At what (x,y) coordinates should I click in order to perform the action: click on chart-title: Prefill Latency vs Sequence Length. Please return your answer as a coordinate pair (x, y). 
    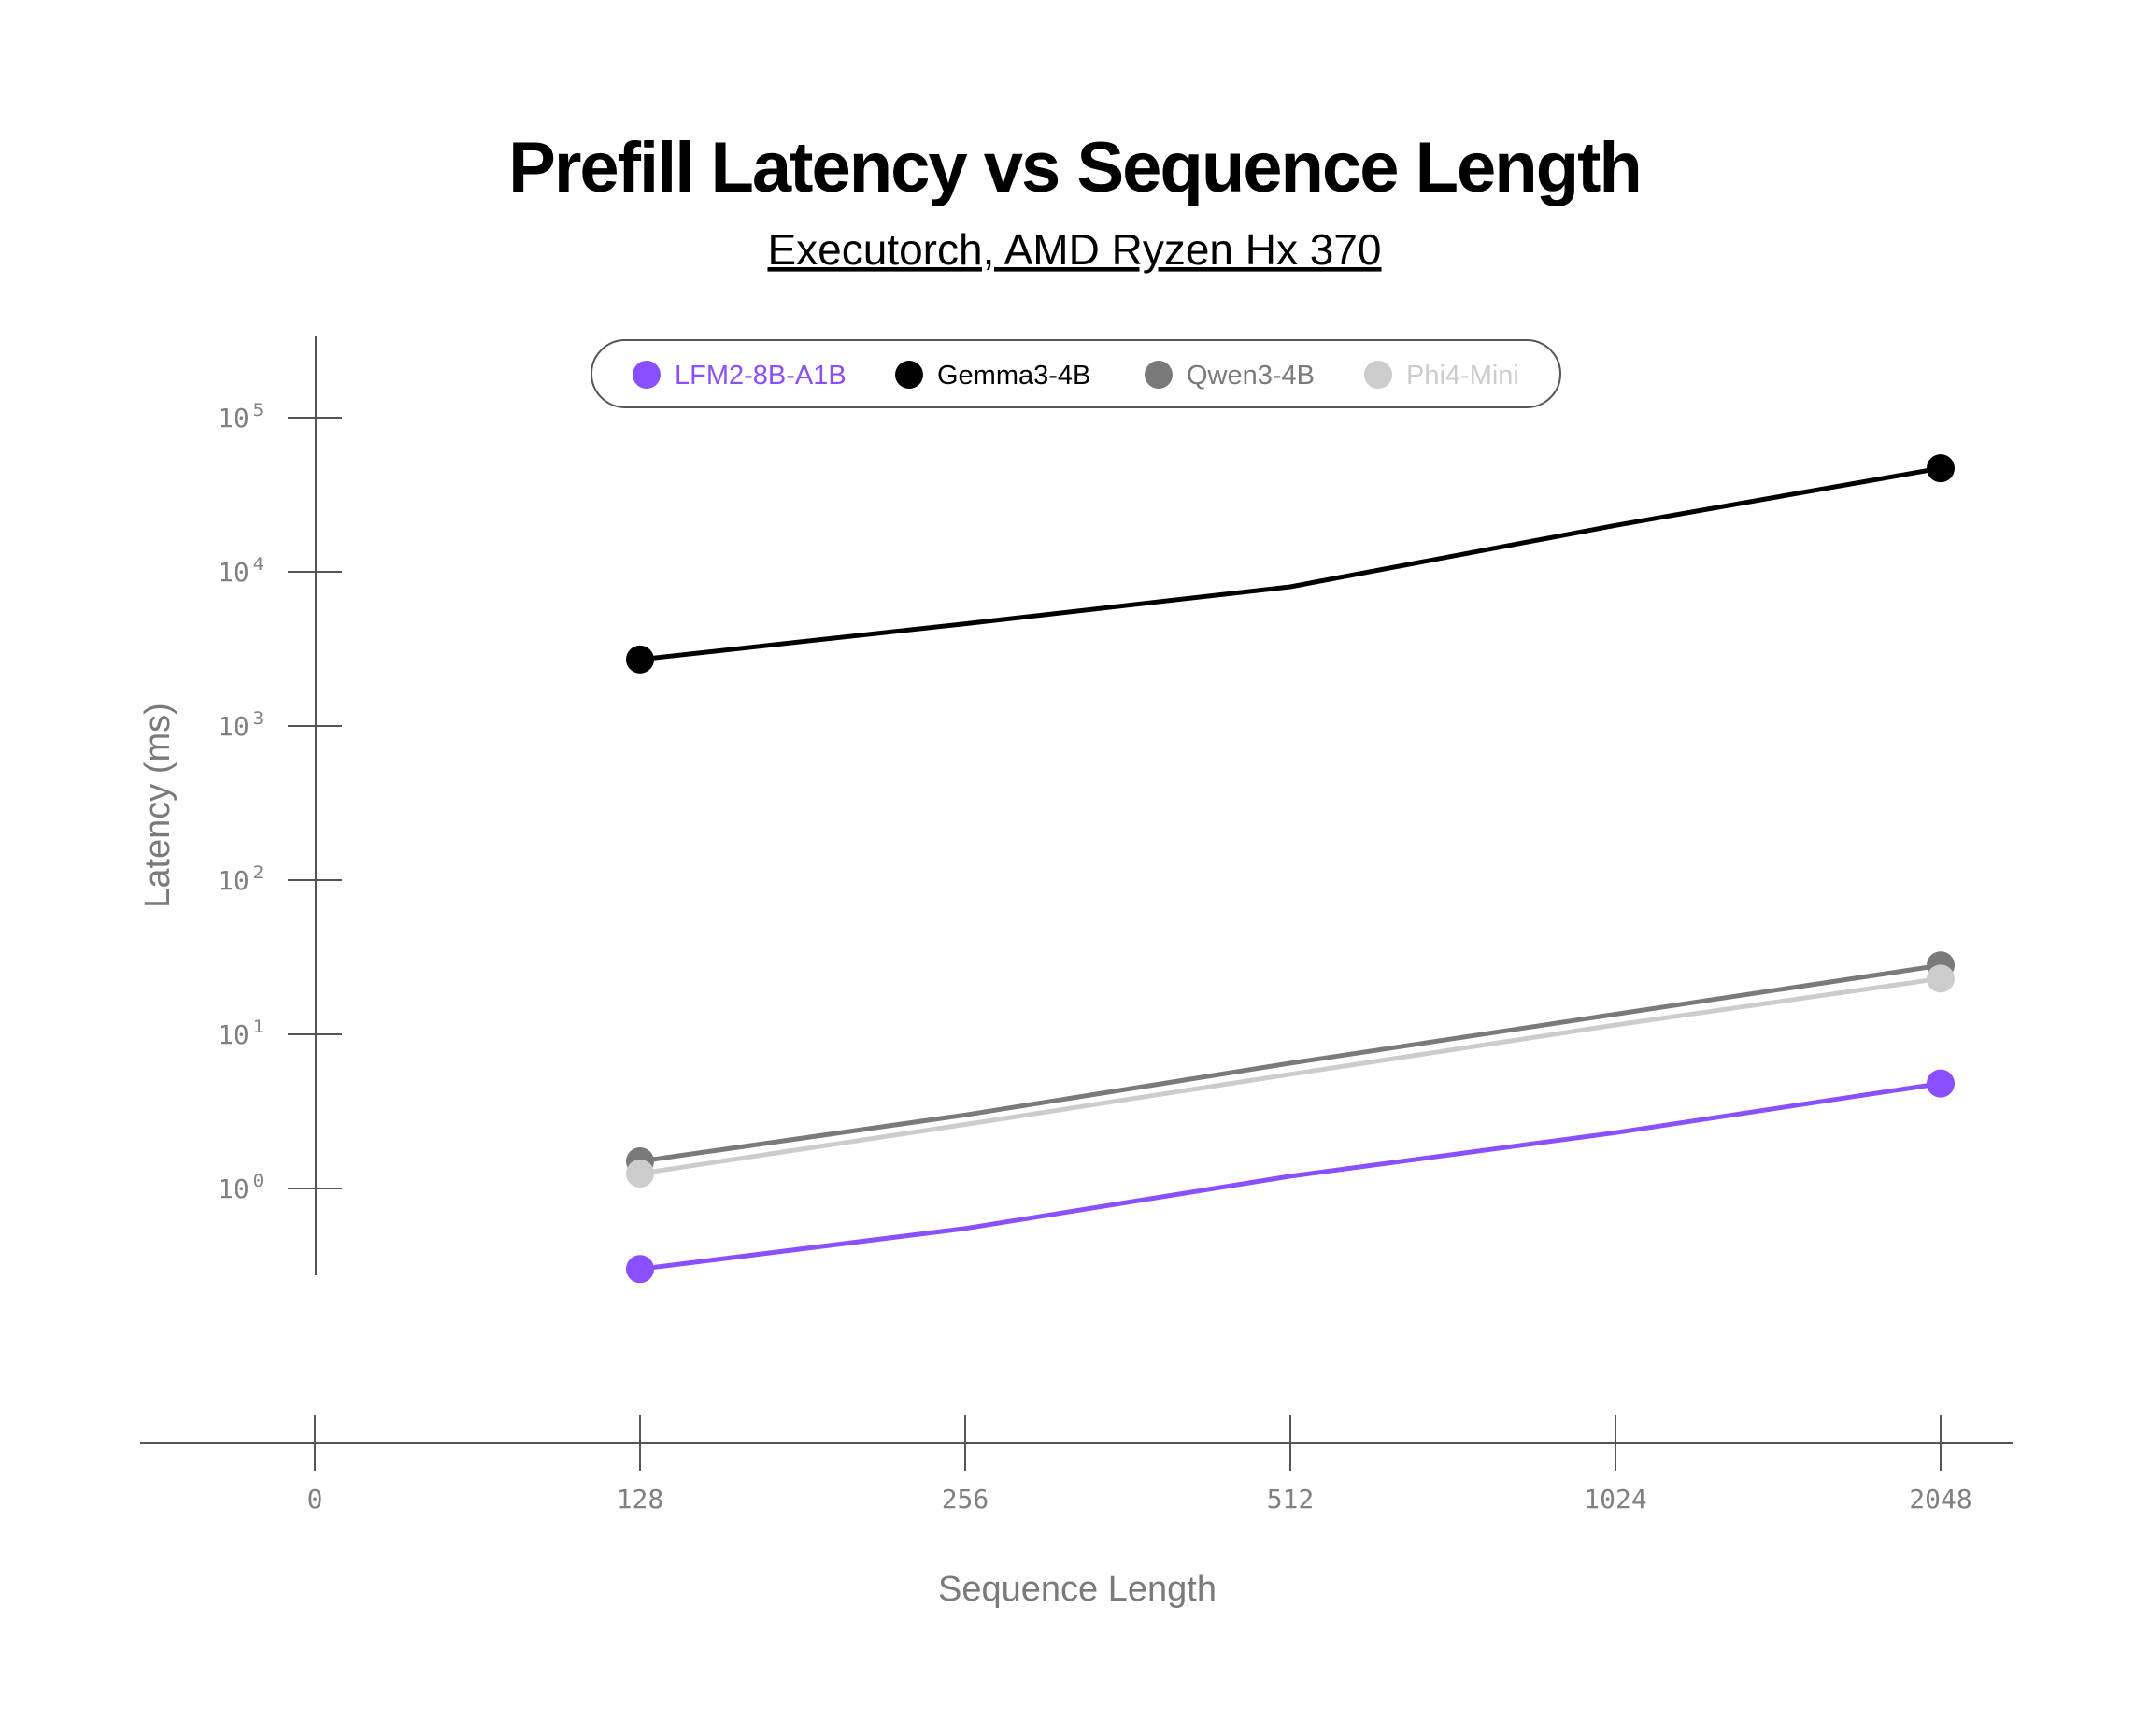
    Looking at the image, I should click on (1074, 167).